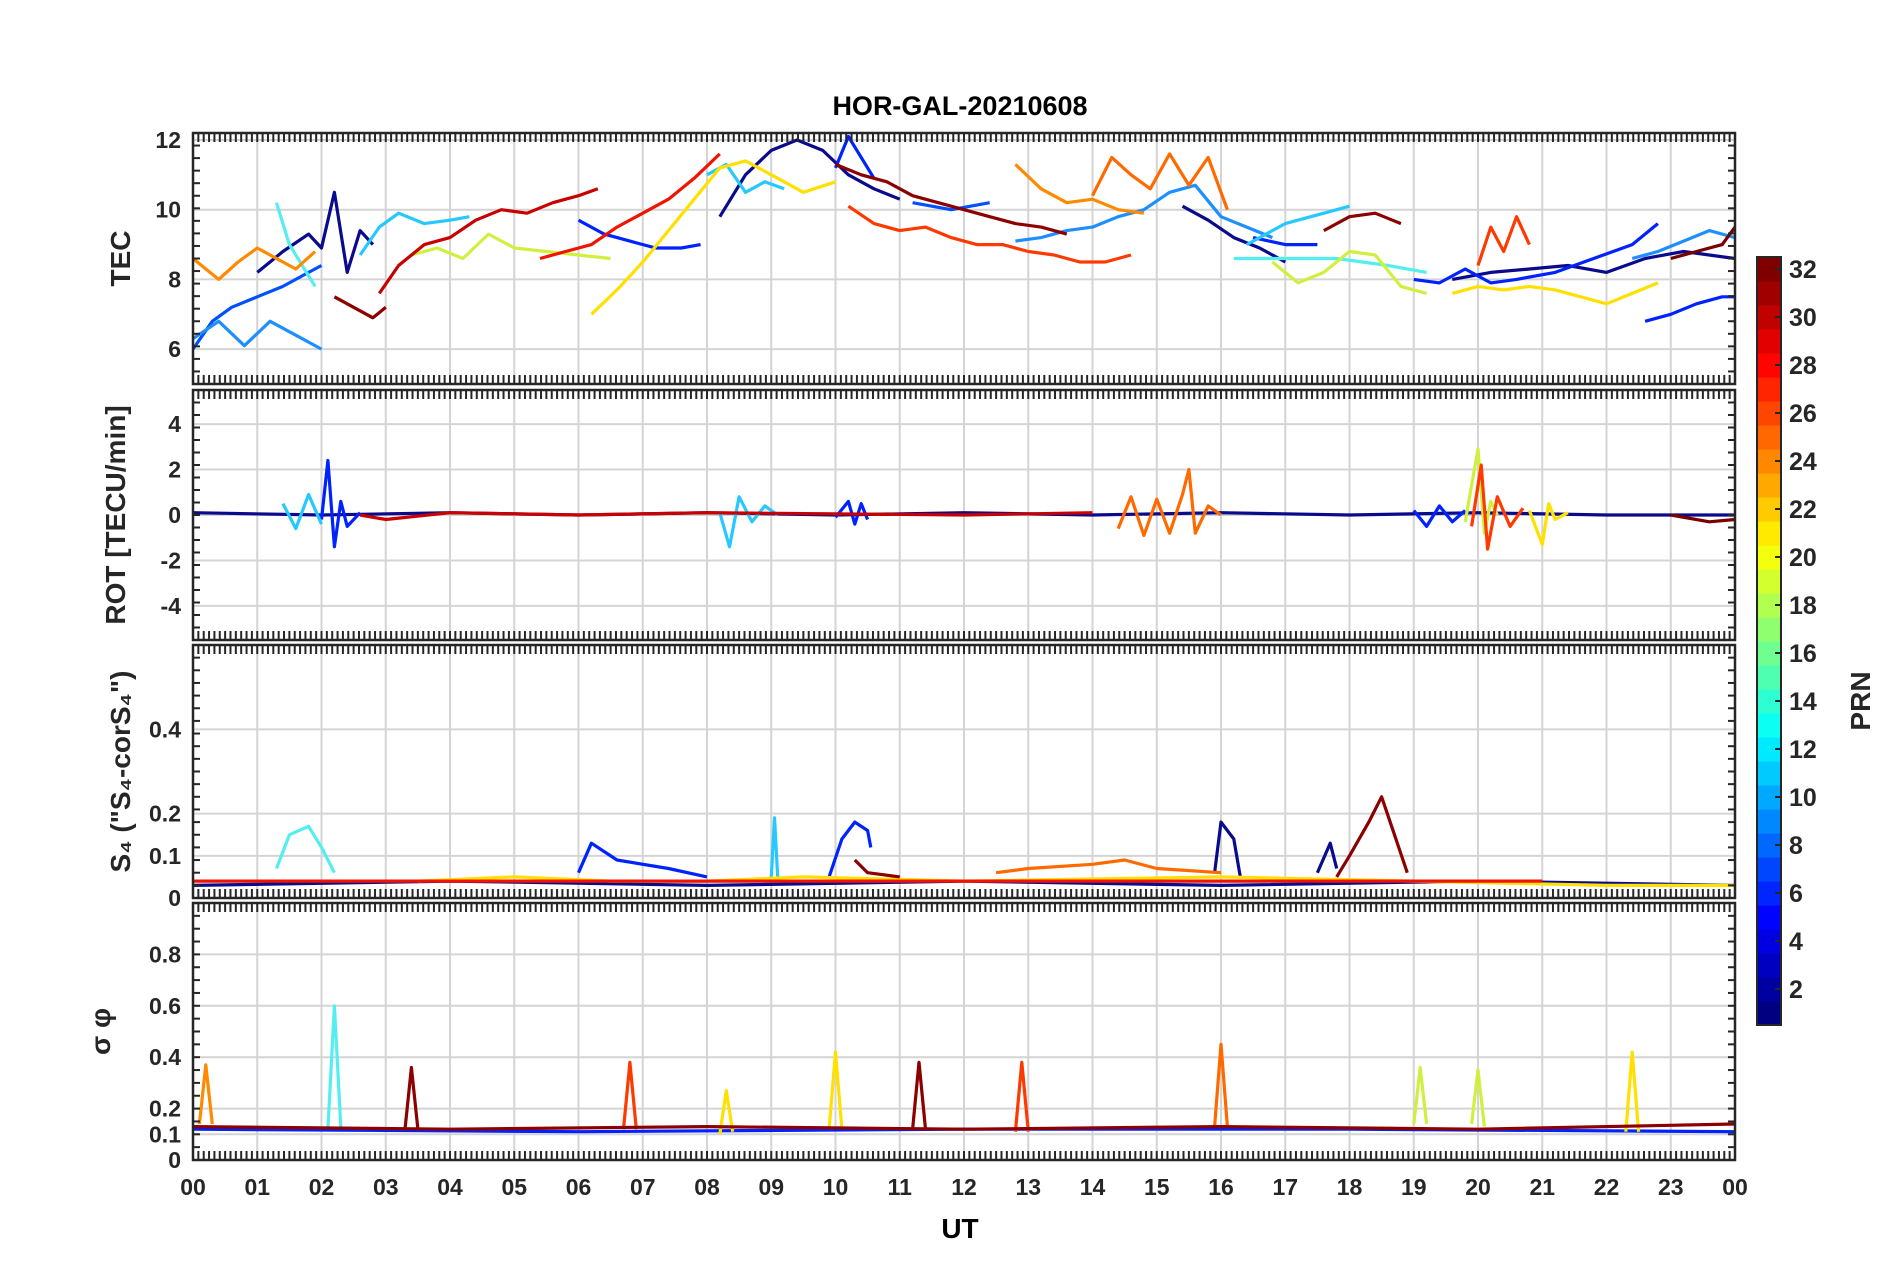 The image size is (1902, 1277). What do you see at coordinates (1803, 558) in the screenshot?
I see `colorbar-tick-label: 20` at bounding box center [1803, 558].